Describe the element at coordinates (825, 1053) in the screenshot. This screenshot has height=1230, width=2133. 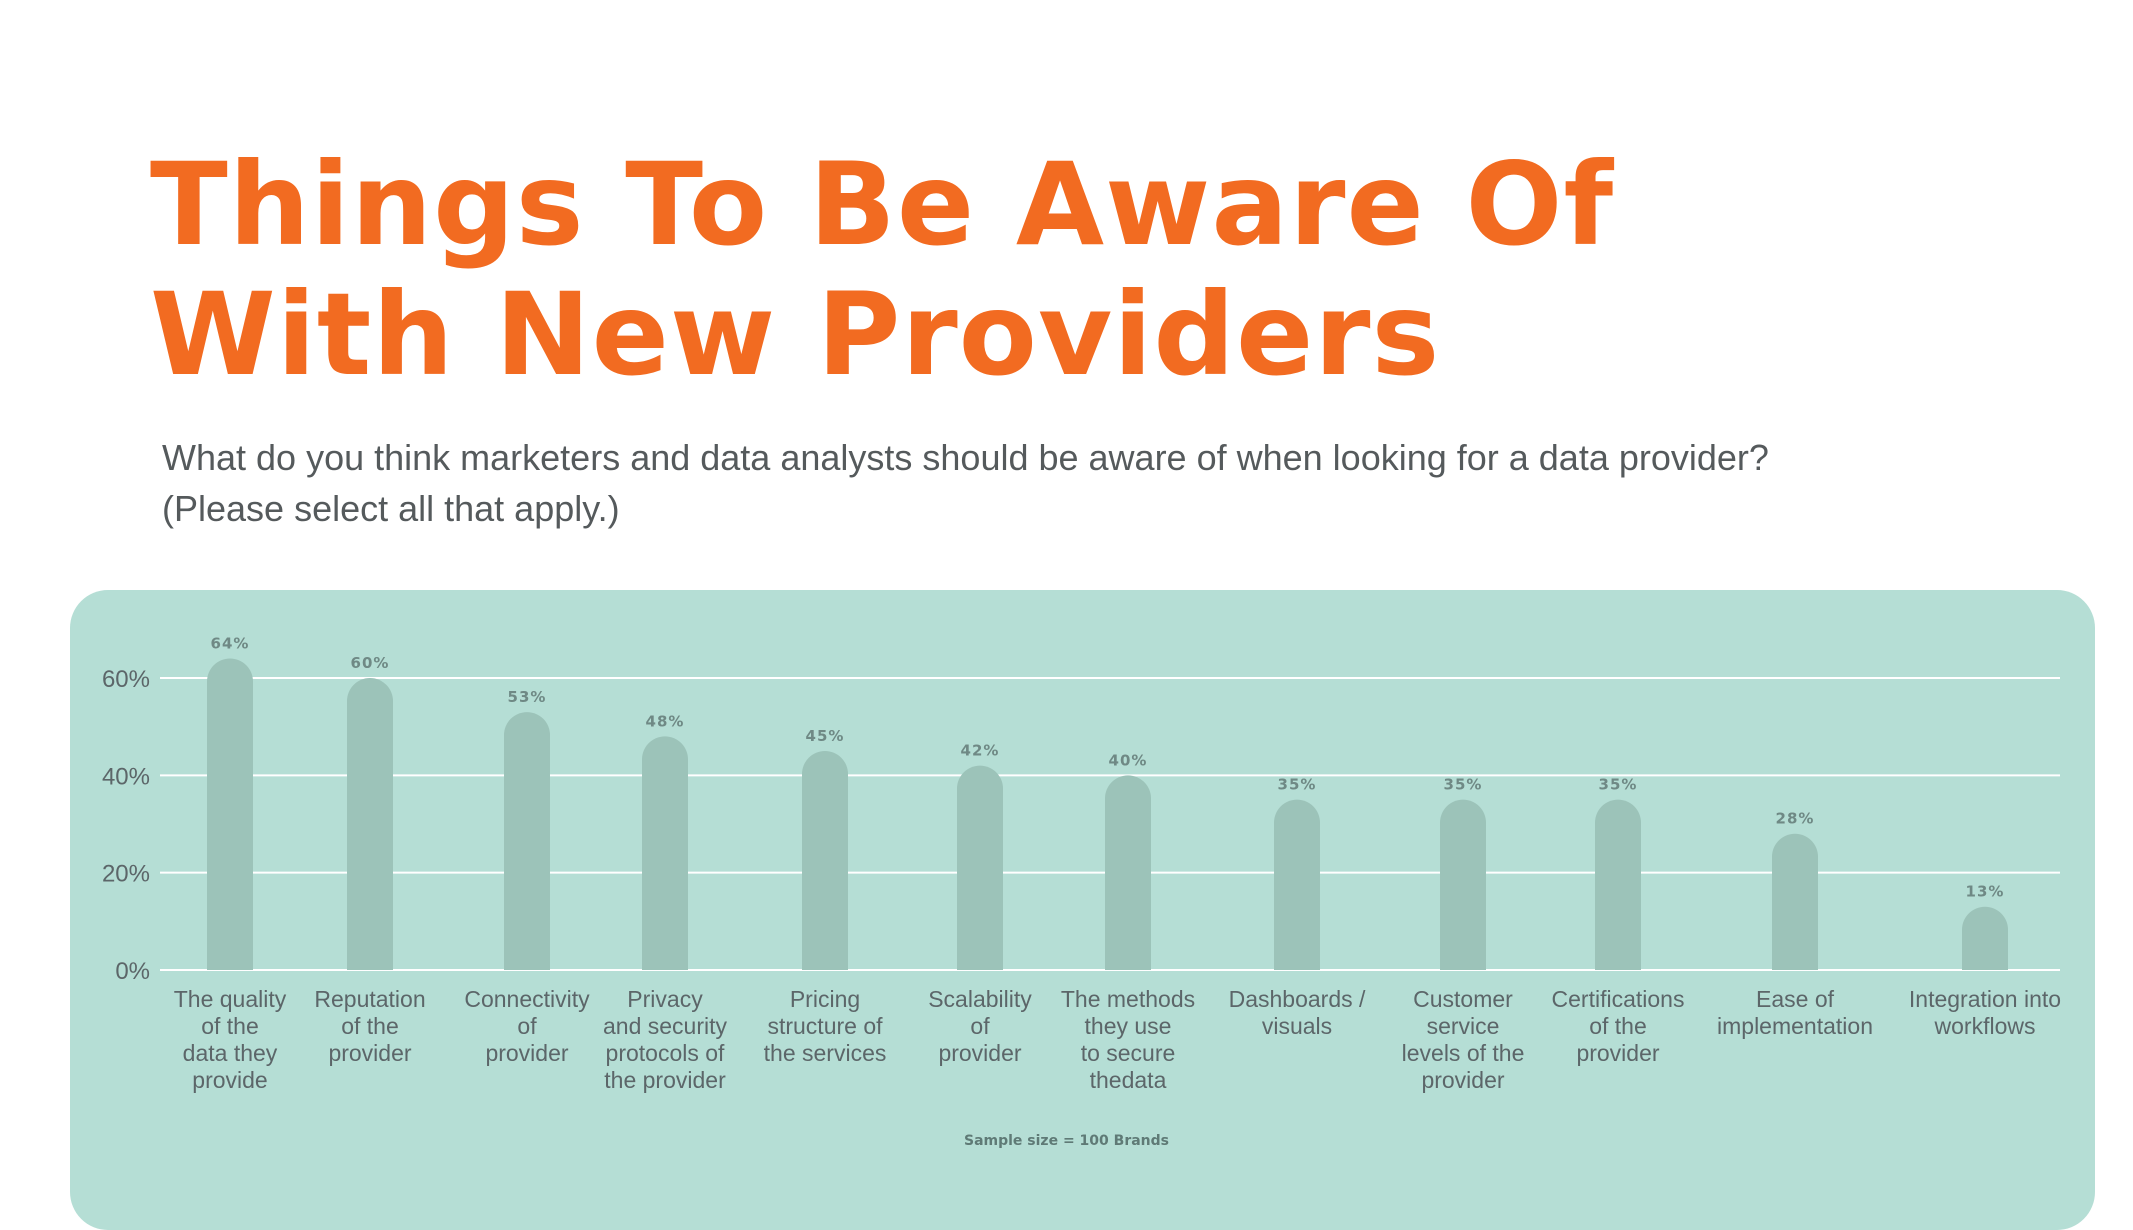
I see `category-label-line: the services` at that location.